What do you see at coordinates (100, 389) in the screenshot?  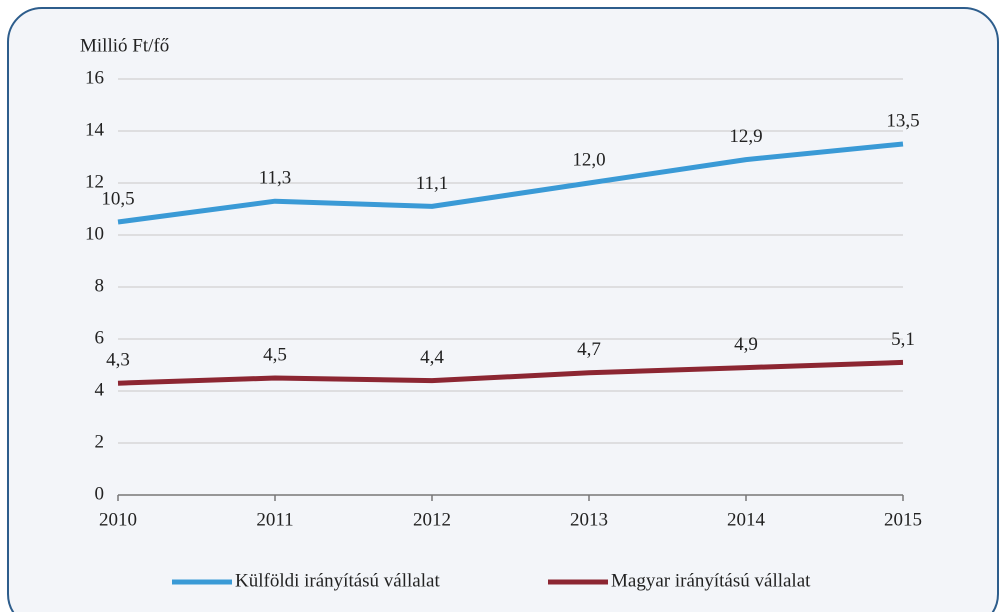 I see `y-tick-label: 4` at bounding box center [100, 389].